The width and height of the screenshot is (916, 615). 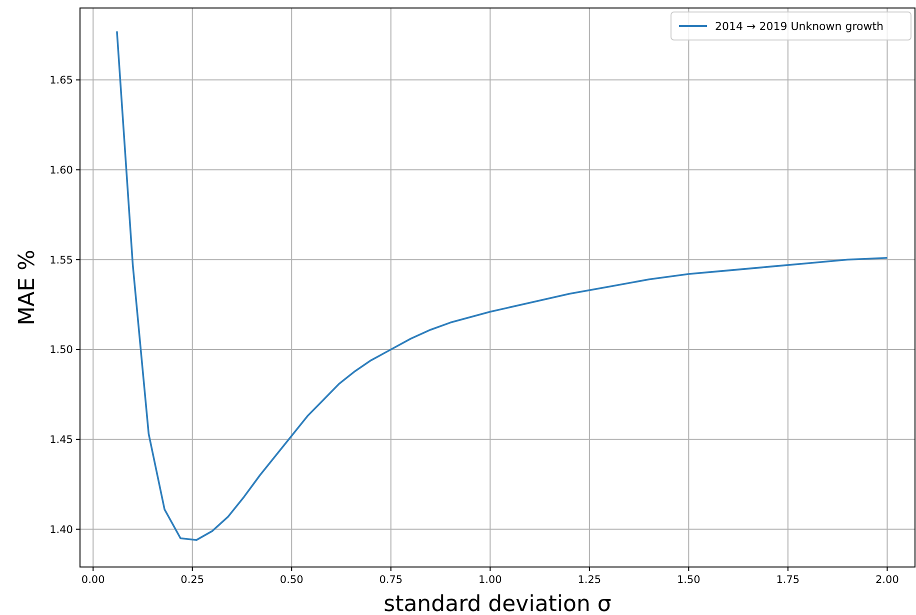 What do you see at coordinates (688, 580) in the screenshot?
I see `x-tick-label: 1.50` at bounding box center [688, 580].